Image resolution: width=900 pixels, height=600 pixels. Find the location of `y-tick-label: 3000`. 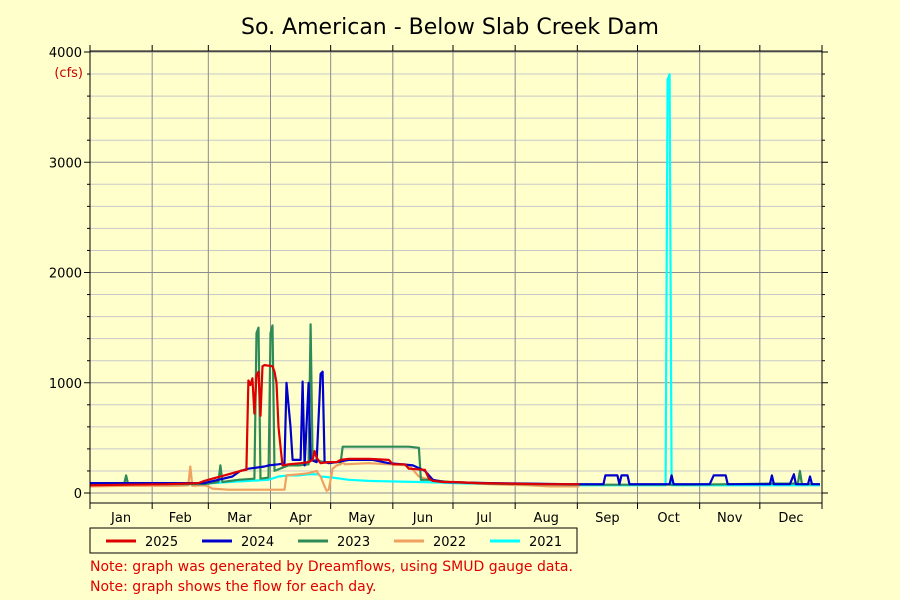

y-tick-label: 3000 is located at coordinates (65, 163).